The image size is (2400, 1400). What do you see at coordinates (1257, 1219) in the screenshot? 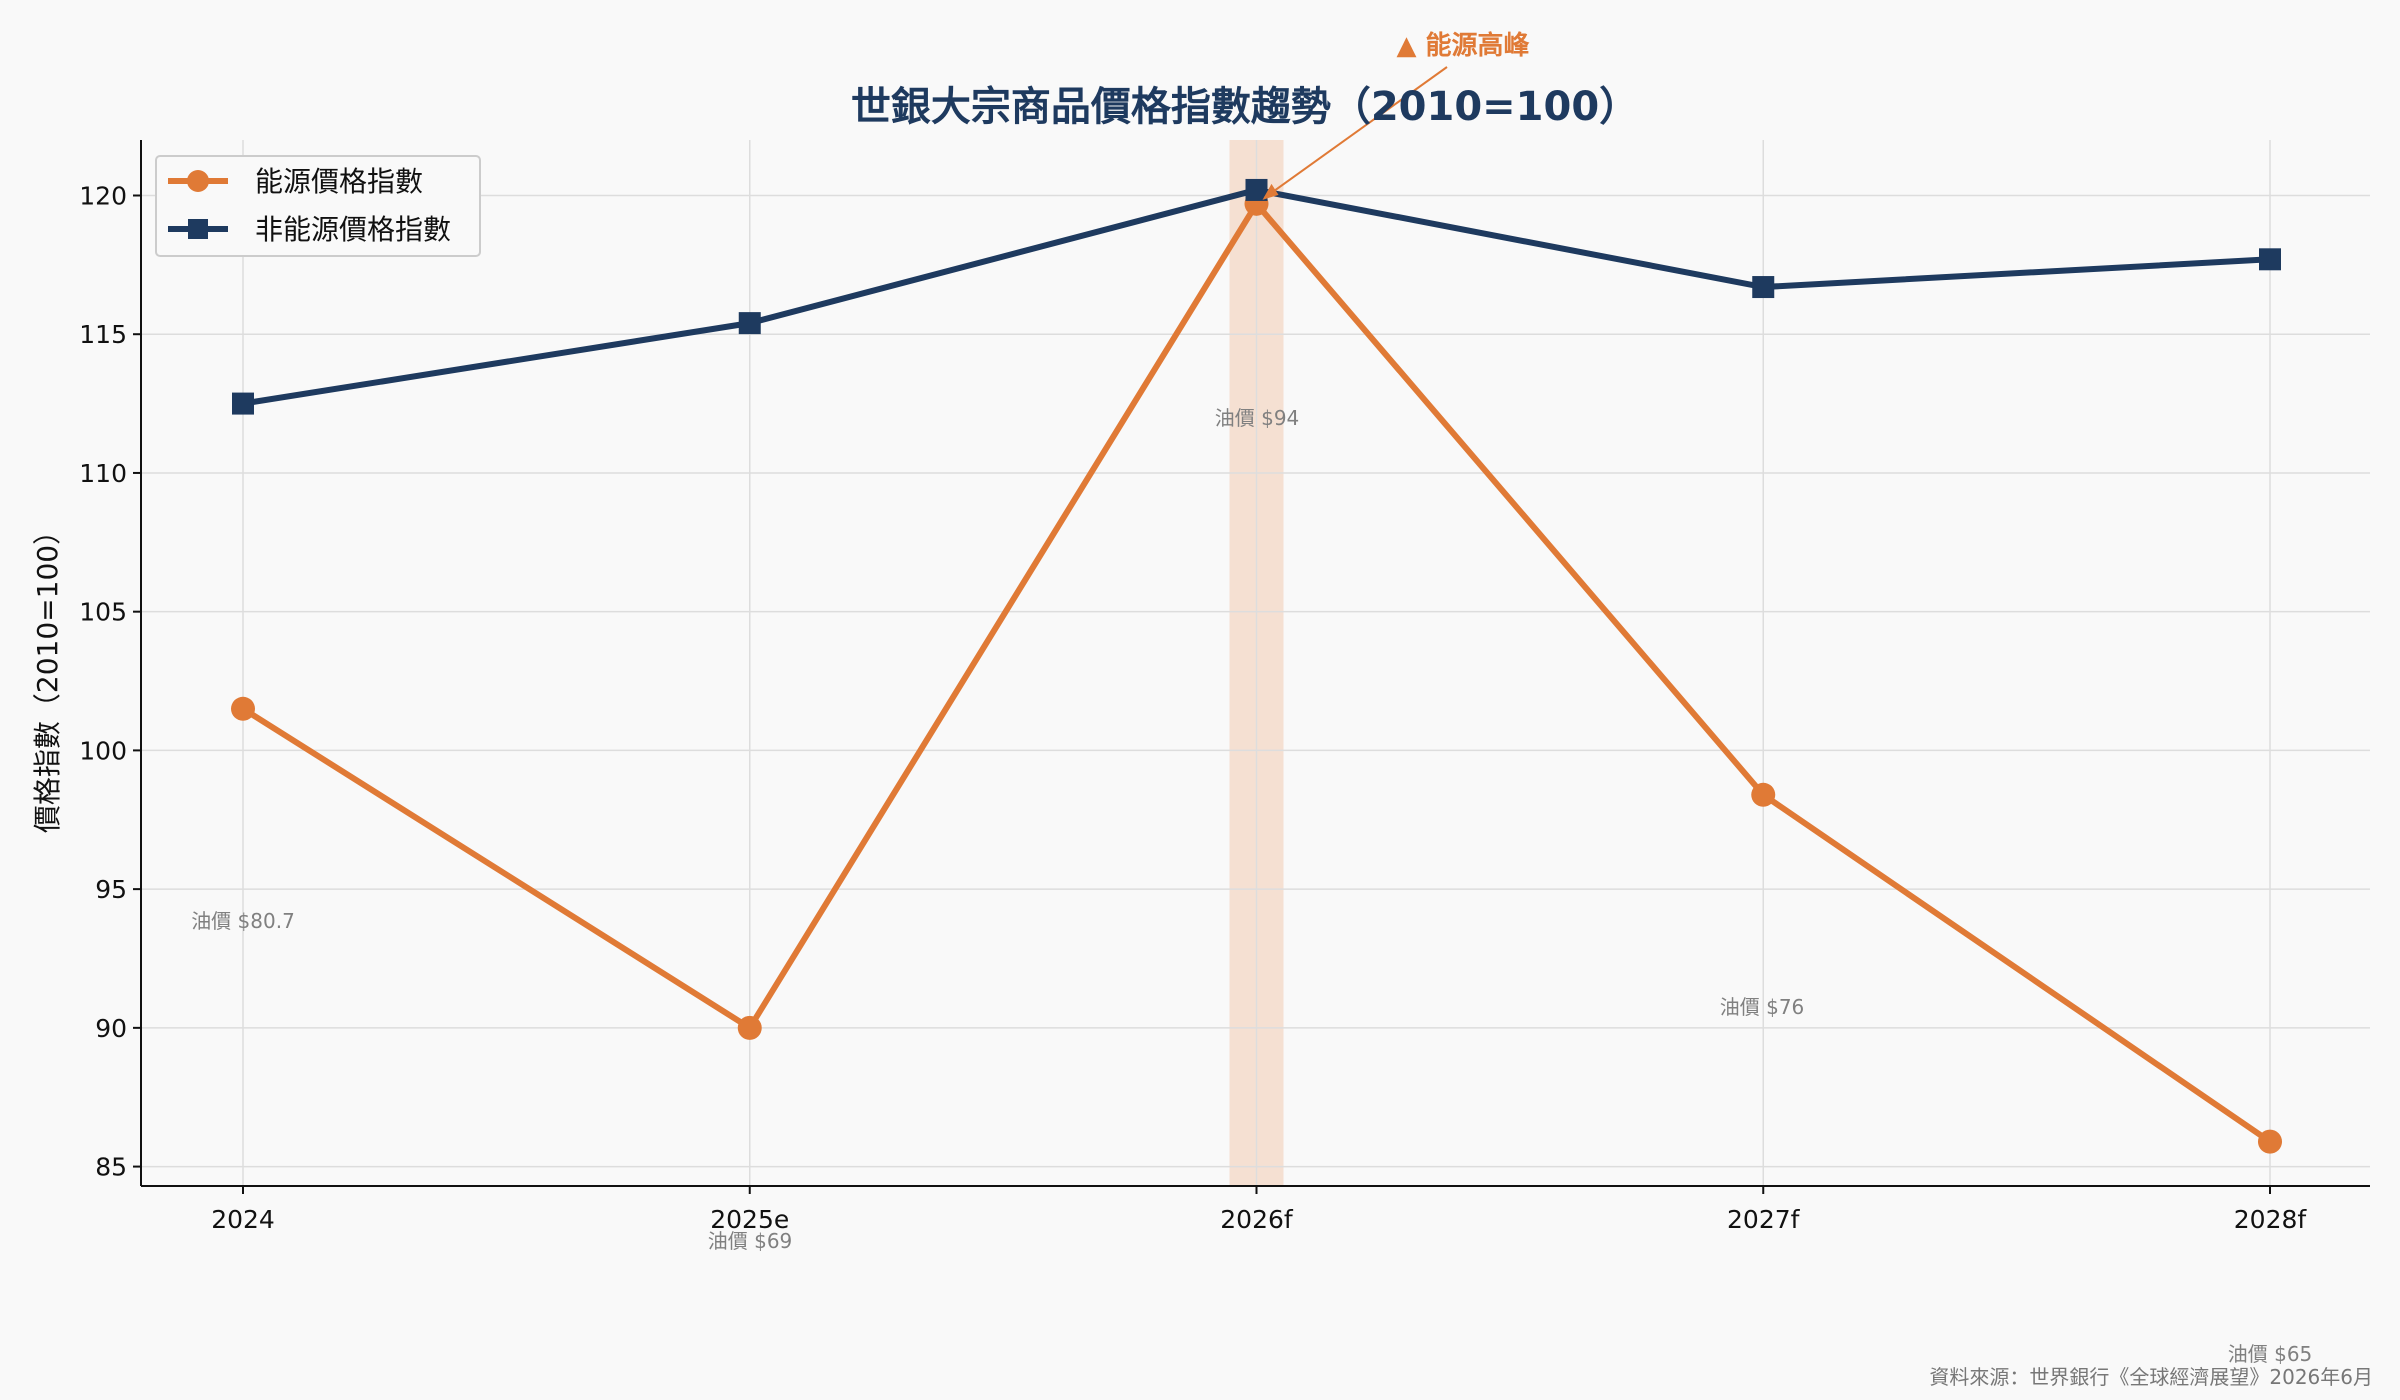
I see `x-tick-label: 2026f` at bounding box center [1257, 1219].